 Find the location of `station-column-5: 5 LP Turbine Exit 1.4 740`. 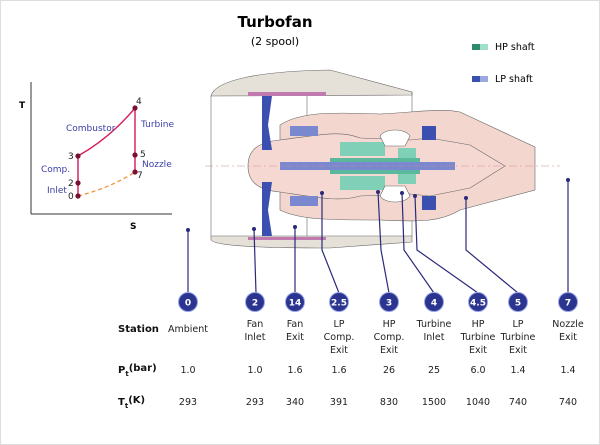

station-column-5: 5 LP Turbine Exit 1.4 740 is located at coordinates (500, 302).